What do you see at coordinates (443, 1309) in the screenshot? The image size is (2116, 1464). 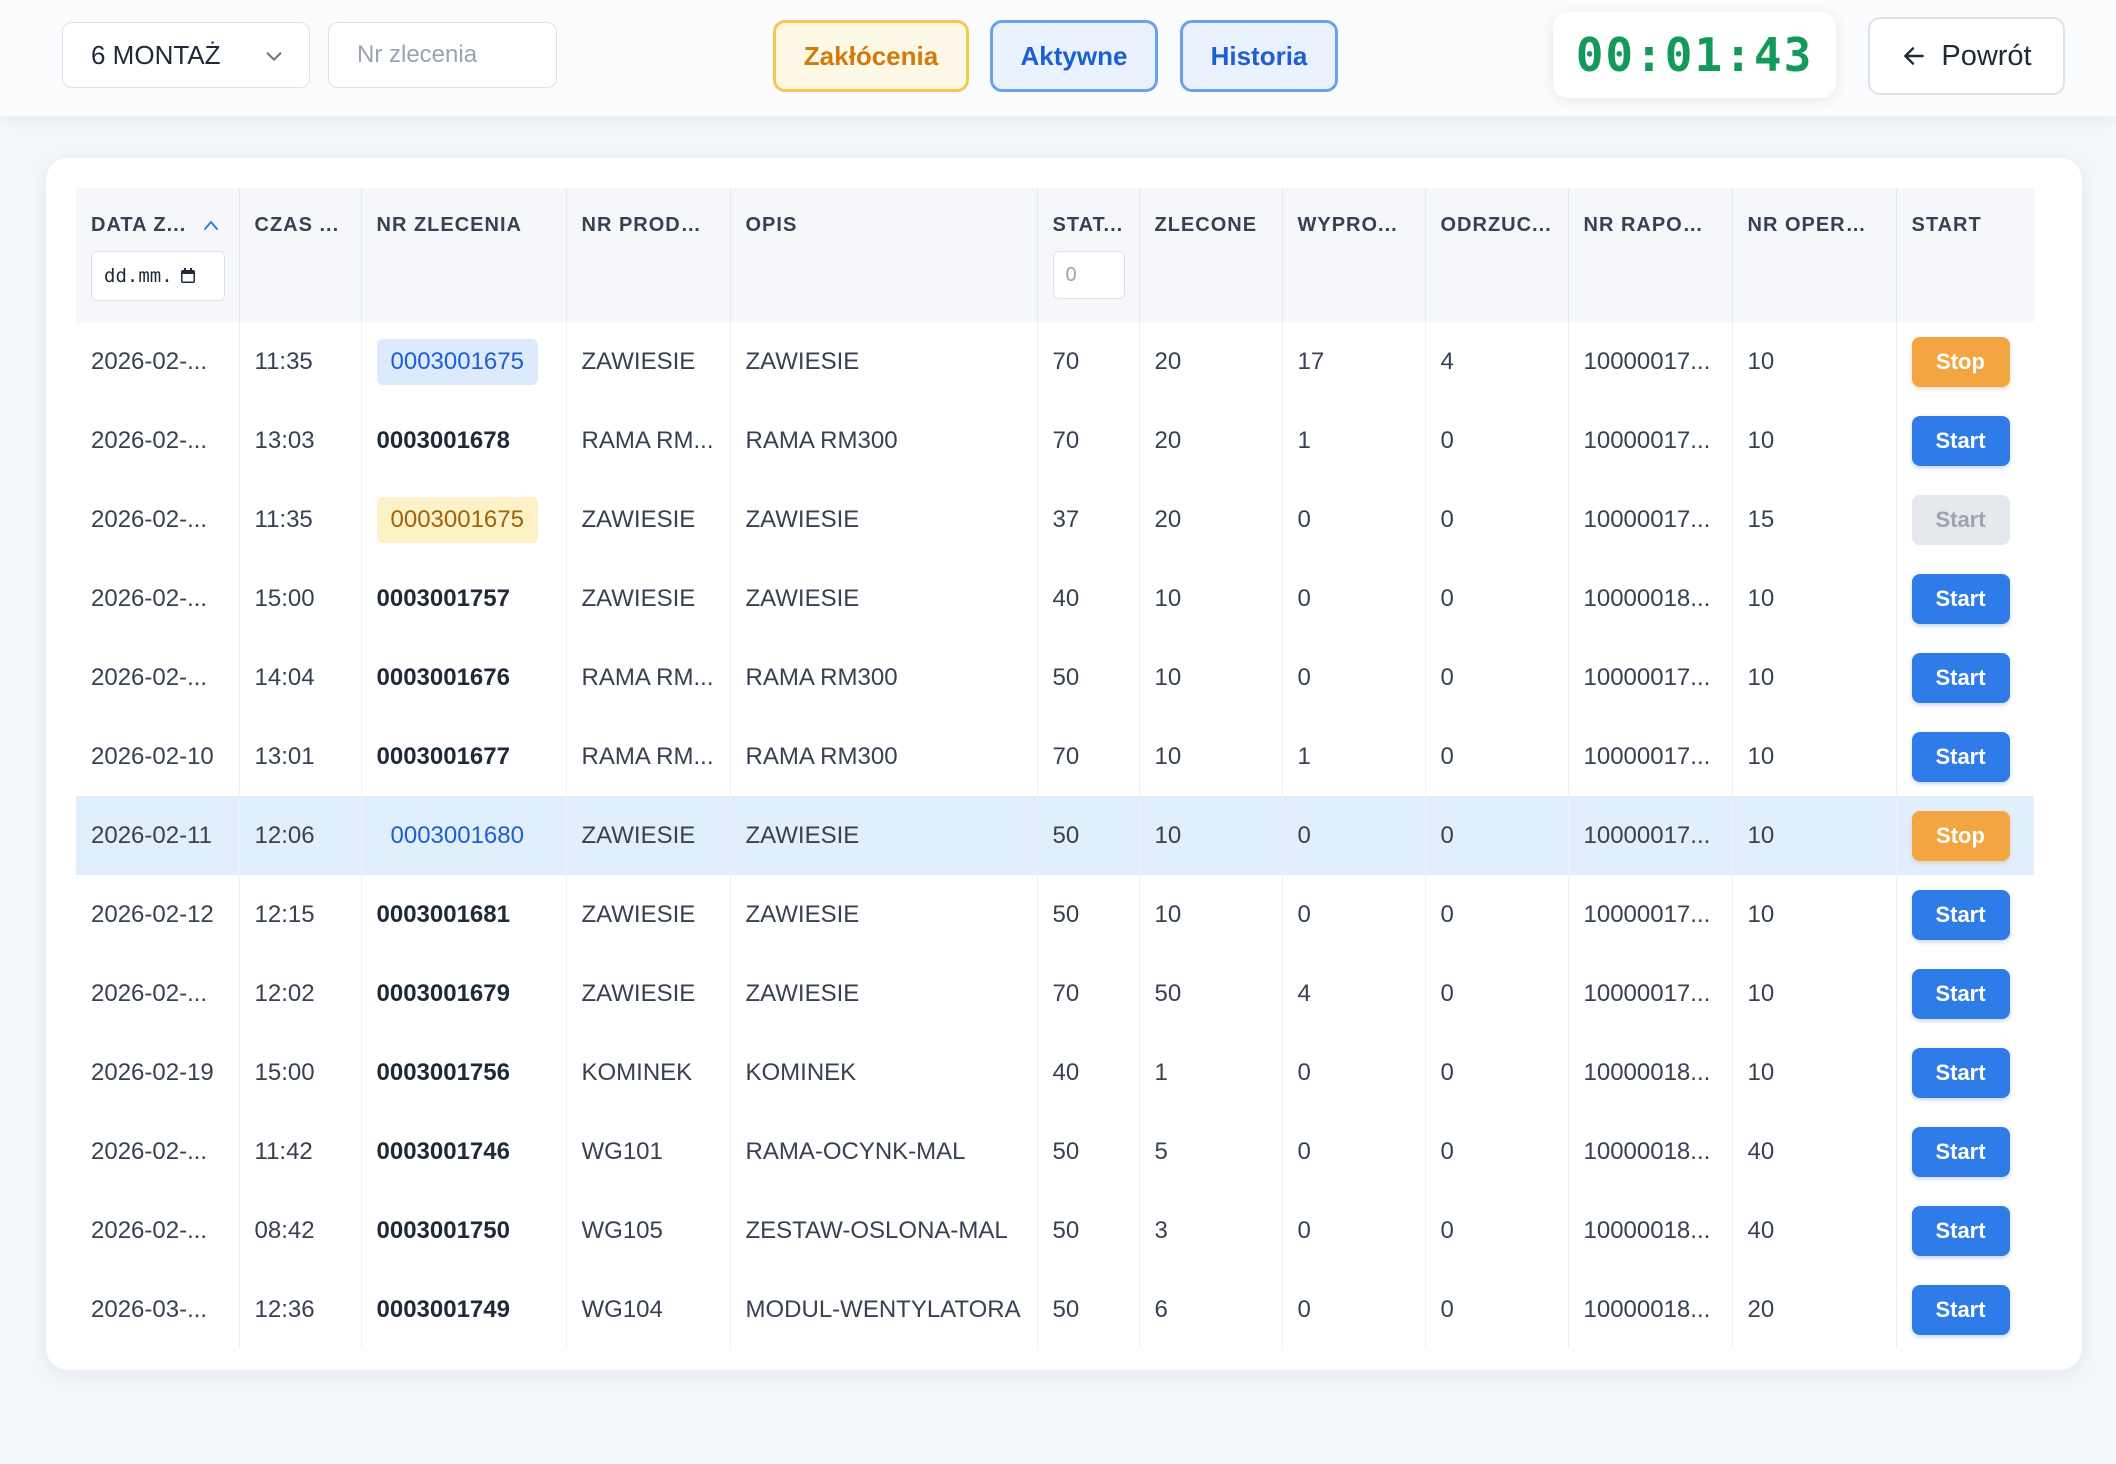 I see `order-number-link: 0003001749` at bounding box center [443, 1309].